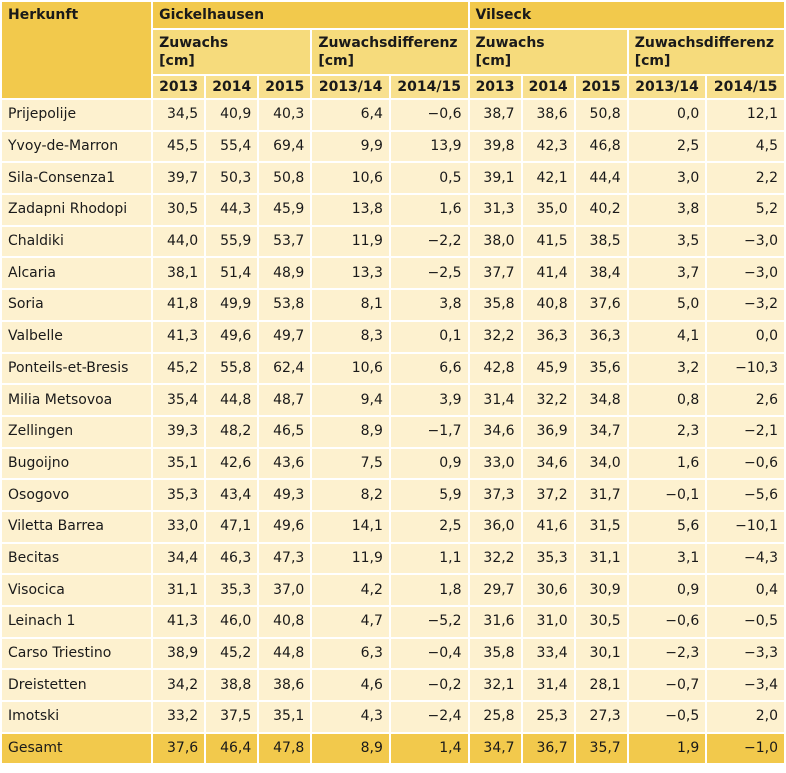  What do you see at coordinates (667, 273) in the screenshot?
I see `value-cell: 3,7` at bounding box center [667, 273].